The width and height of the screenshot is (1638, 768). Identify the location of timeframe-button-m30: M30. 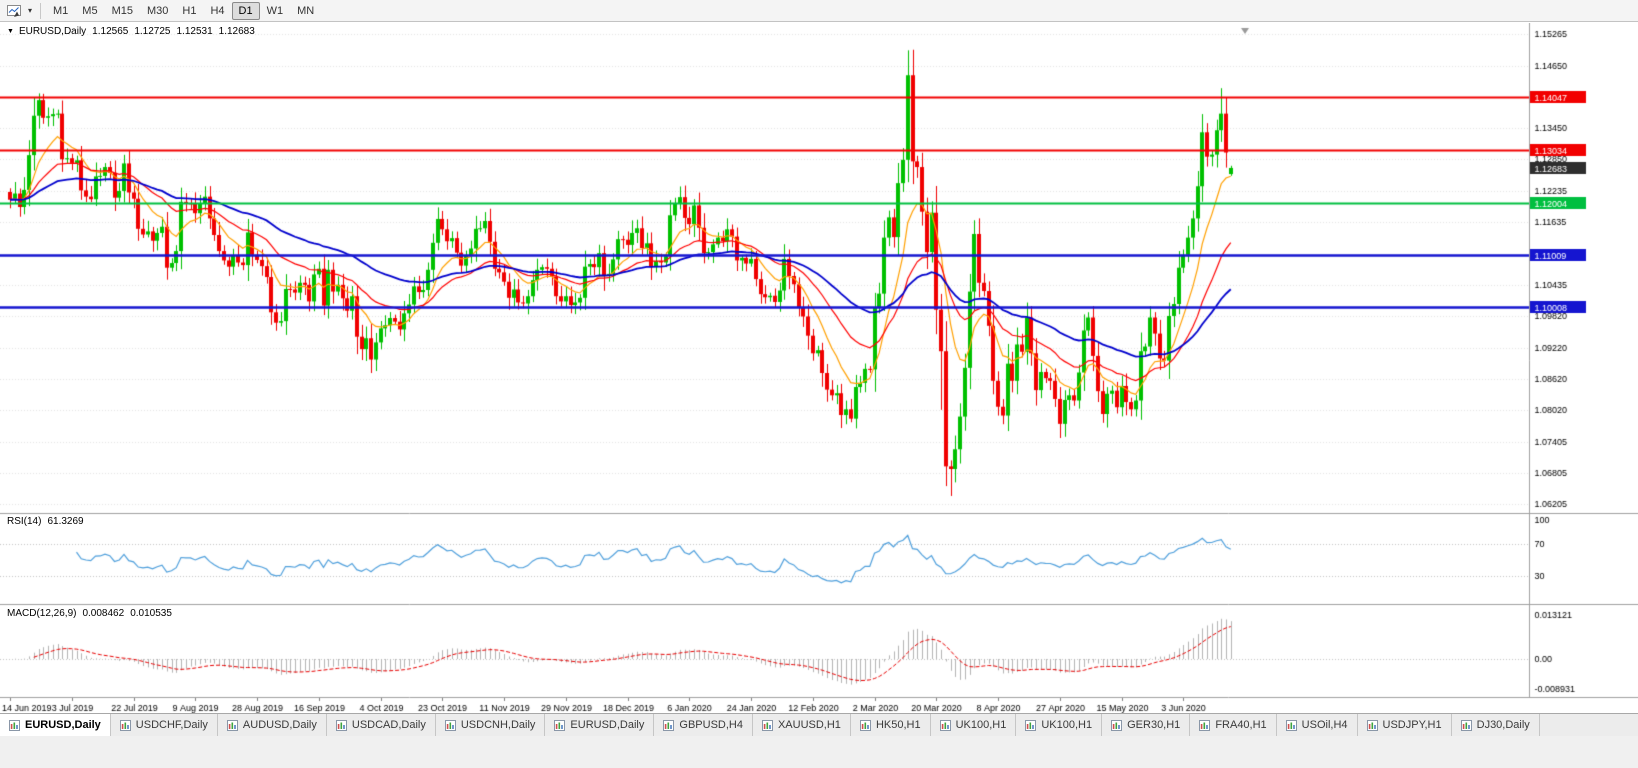
(157, 11).